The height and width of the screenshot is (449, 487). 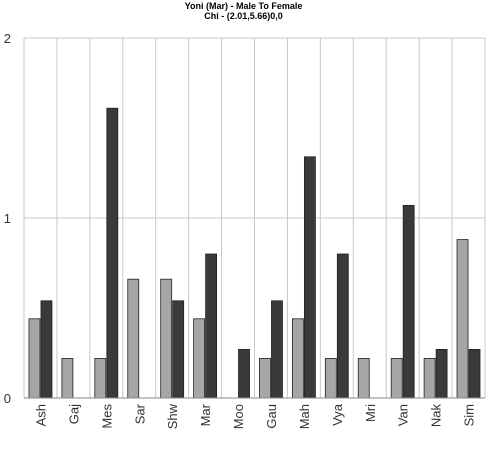 I want to click on x-tick-label-mes: Mes, so click(x=106, y=416).